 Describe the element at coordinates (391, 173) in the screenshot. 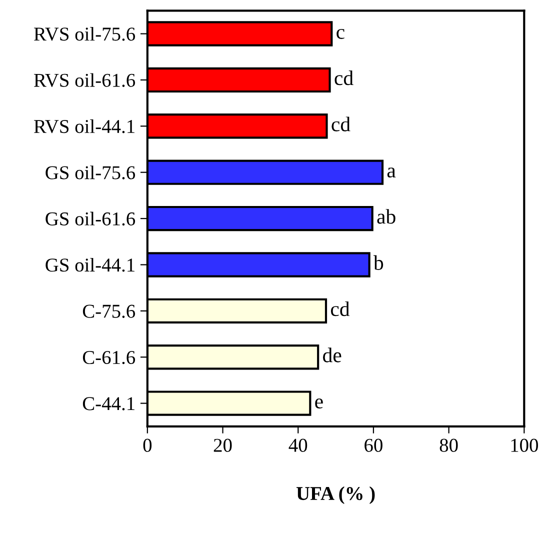

I see `data-label: a` at that location.